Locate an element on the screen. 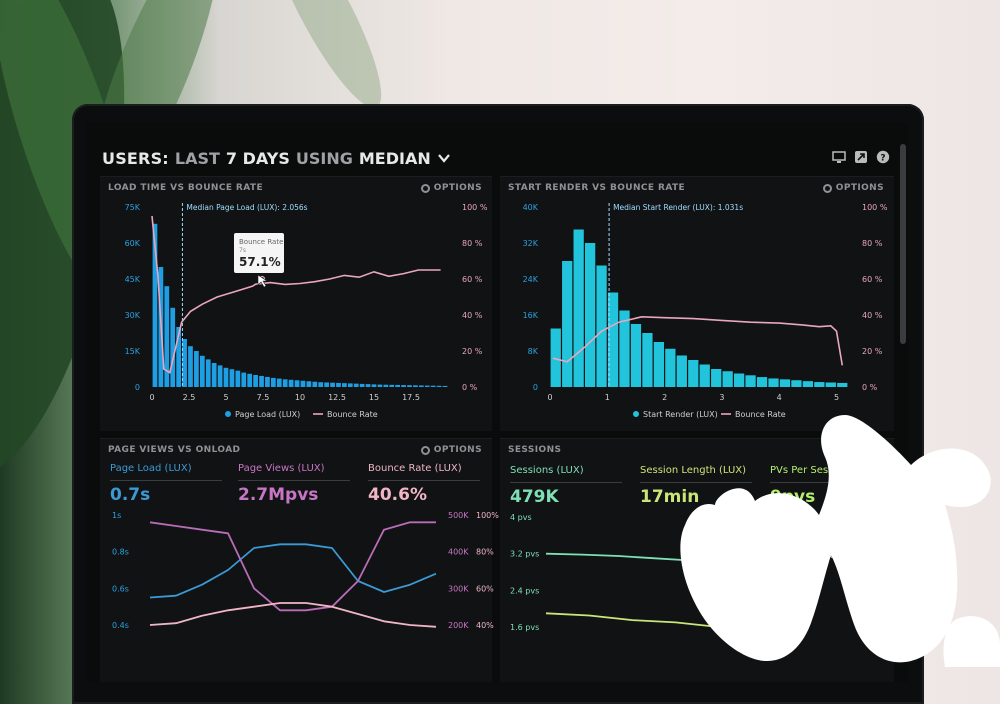 The image size is (1000, 704). y3-tick-label: 40% is located at coordinates (485, 625).